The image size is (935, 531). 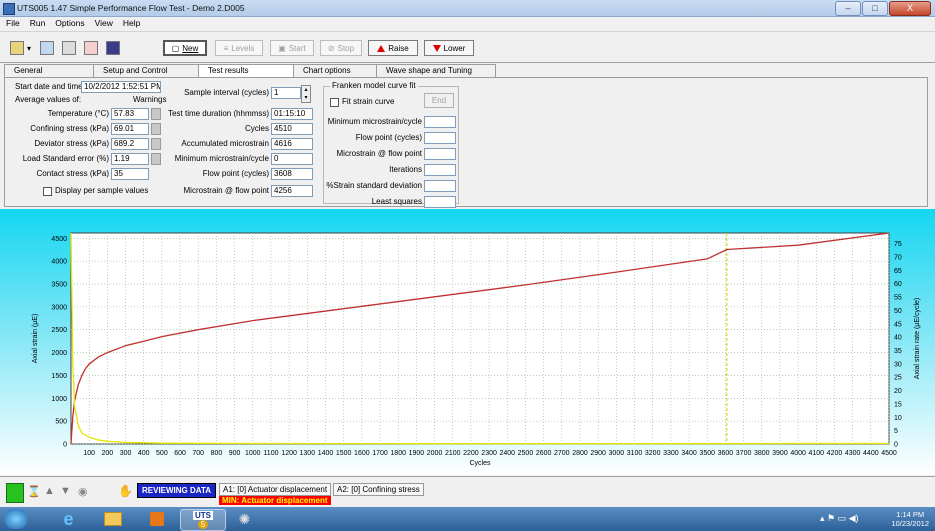 I want to click on settings-button, so click(x=113, y=48).